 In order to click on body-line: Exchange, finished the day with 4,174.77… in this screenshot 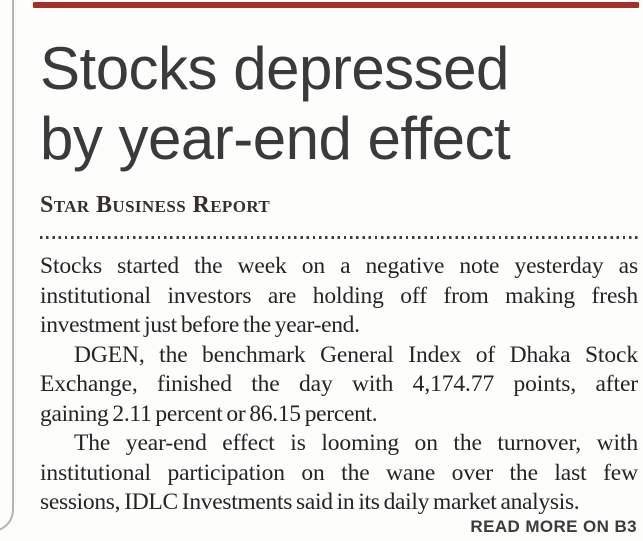, I will do `click(339, 384)`.